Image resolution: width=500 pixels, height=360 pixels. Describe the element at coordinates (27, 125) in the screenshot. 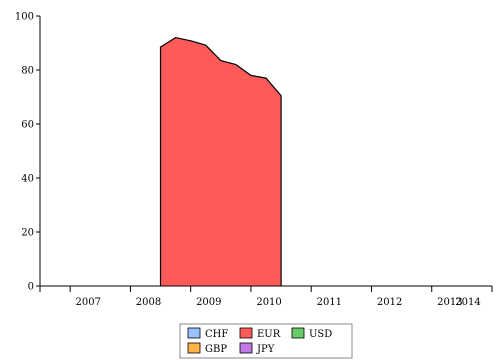

I see `y-tick-label: 60` at that location.